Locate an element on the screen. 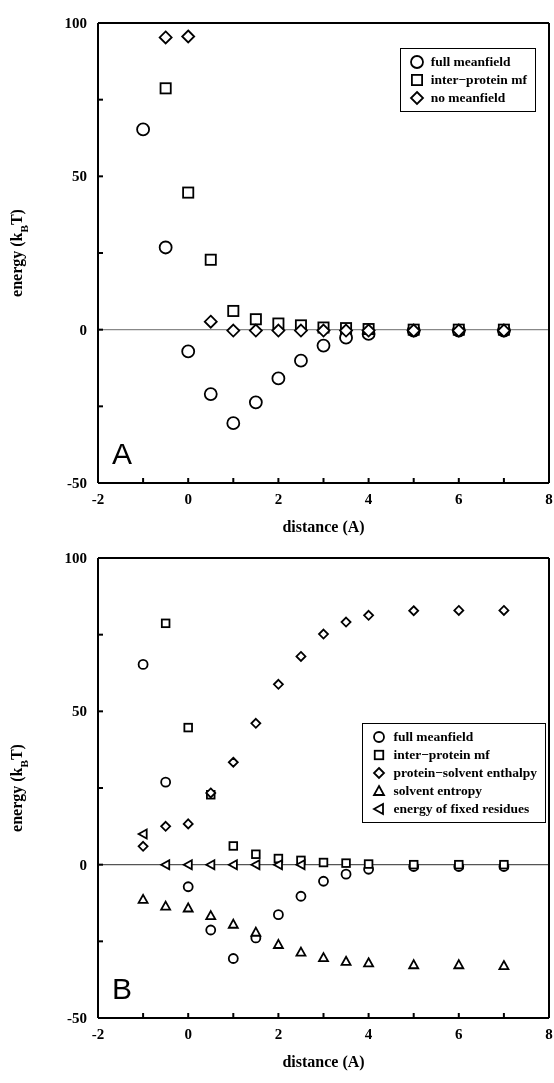 The height and width of the screenshot is (1083, 554). annotation: A is located at coordinates (122, 454).